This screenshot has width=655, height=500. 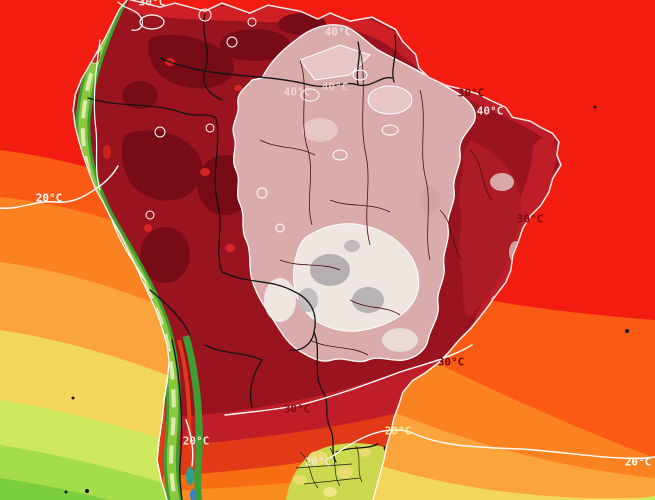 I want to click on white-hot-core, so click(x=356, y=277).